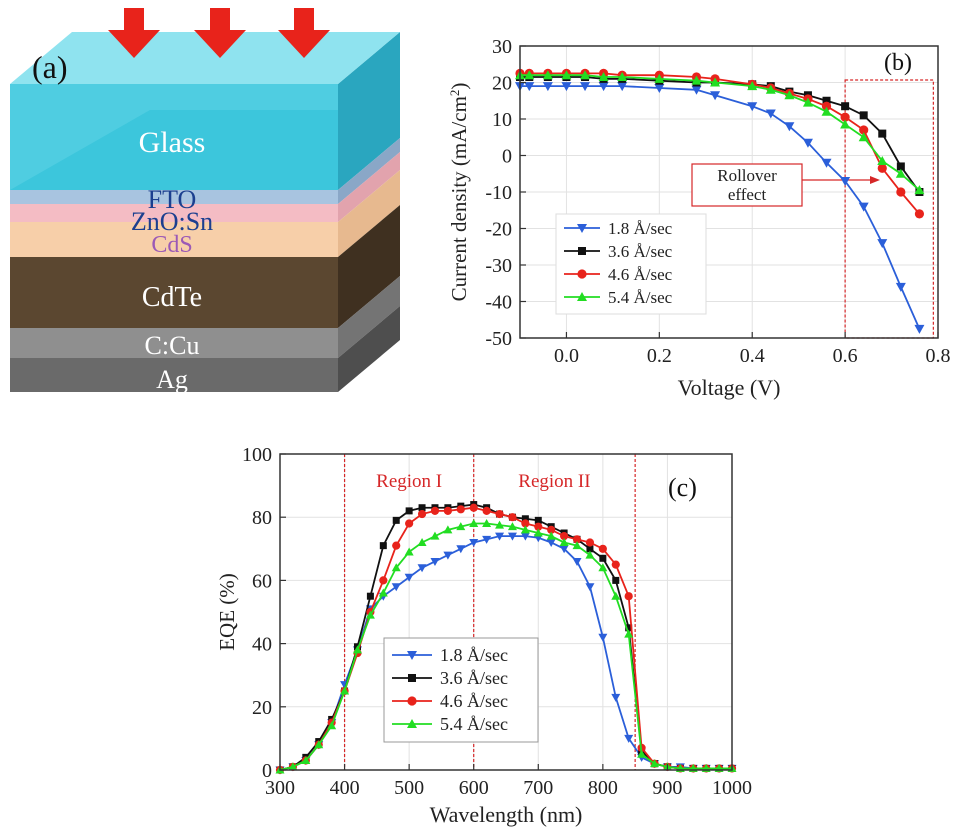  Describe the element at coordinates (898, 63) in the screenshot. I see `jv-panel-label: (b)` at that location.